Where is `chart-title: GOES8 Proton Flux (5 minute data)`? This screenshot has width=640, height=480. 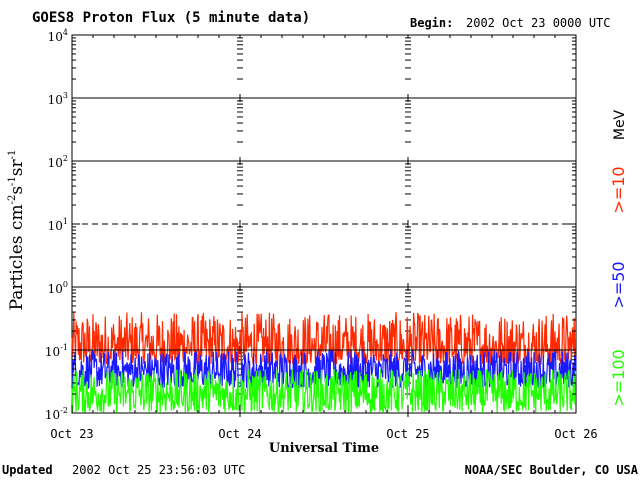
chart-title: GOES8 Proton Flux (5 minute data) is located at coordinates (171, 18).